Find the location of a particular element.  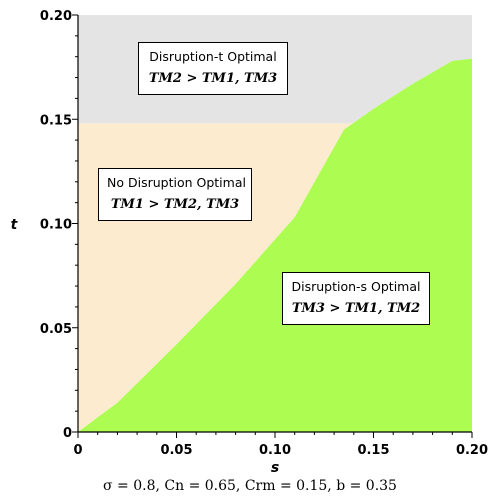

y-tick-label: 0.15 is located at coordinates (56, 120).